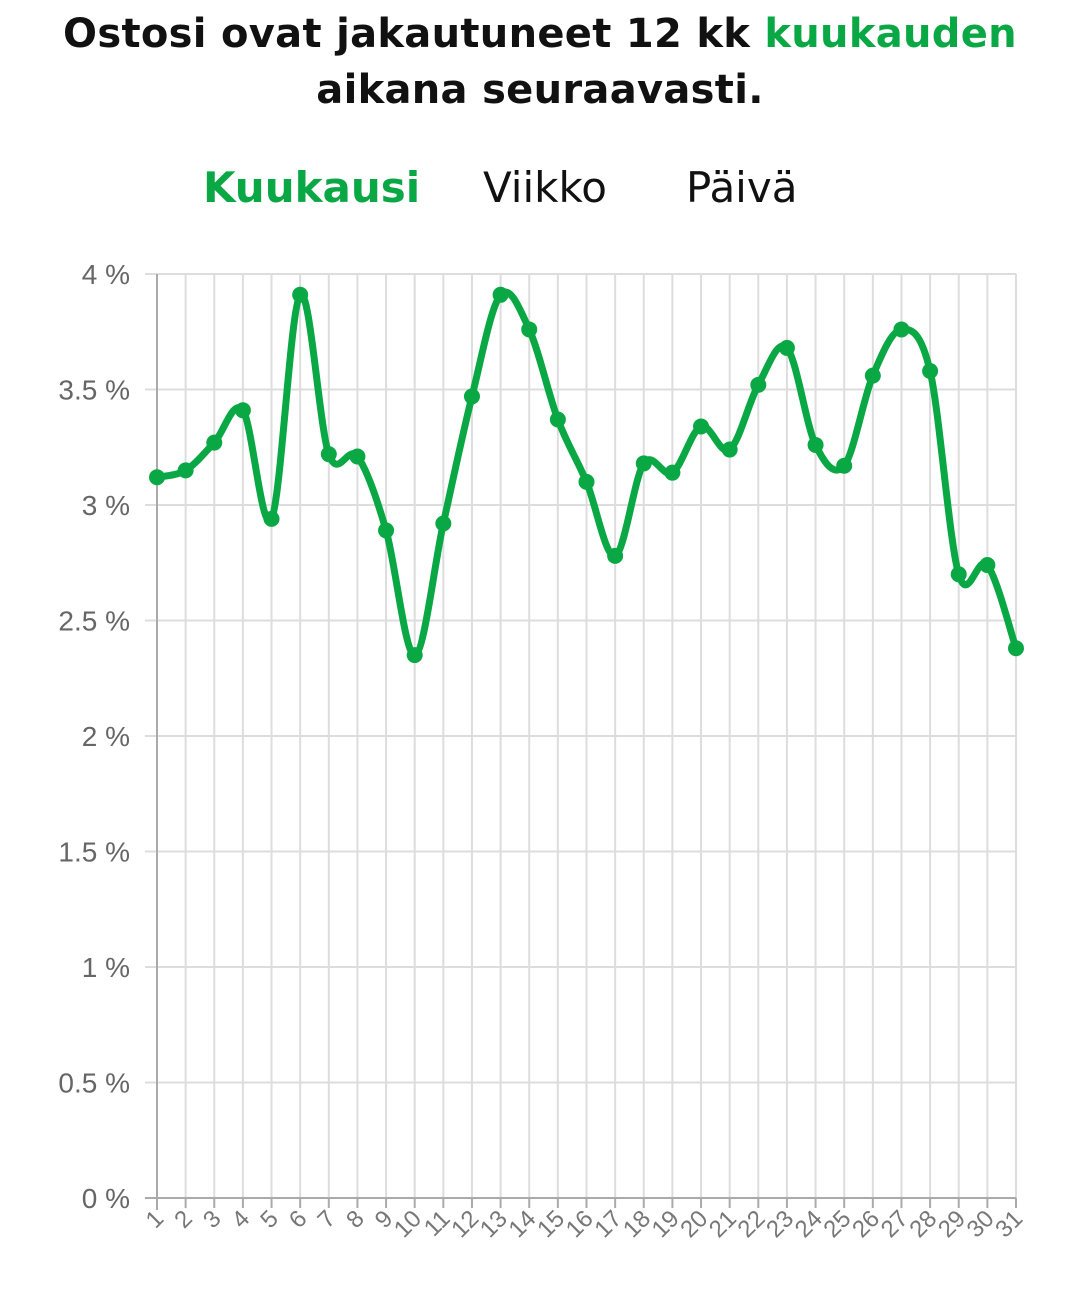  What do you see at coordinates (94, 1083) in the screenshot?
I see `y-tick-label: 0.5 %` at bounding box center [94, 1083].